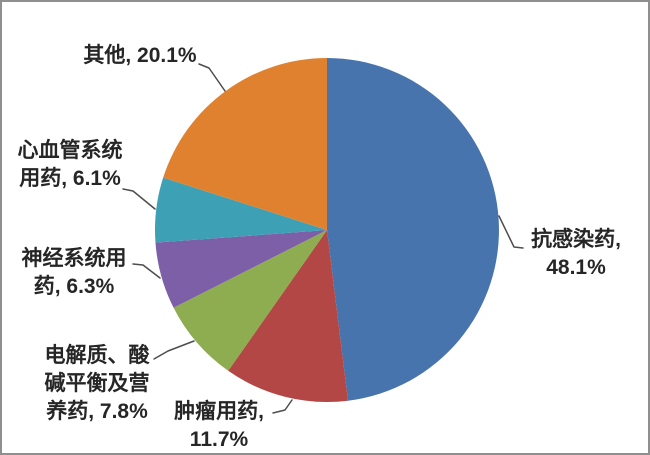  I want to click on slice-label-text: 其他, 20.1%, so click(140, 55).